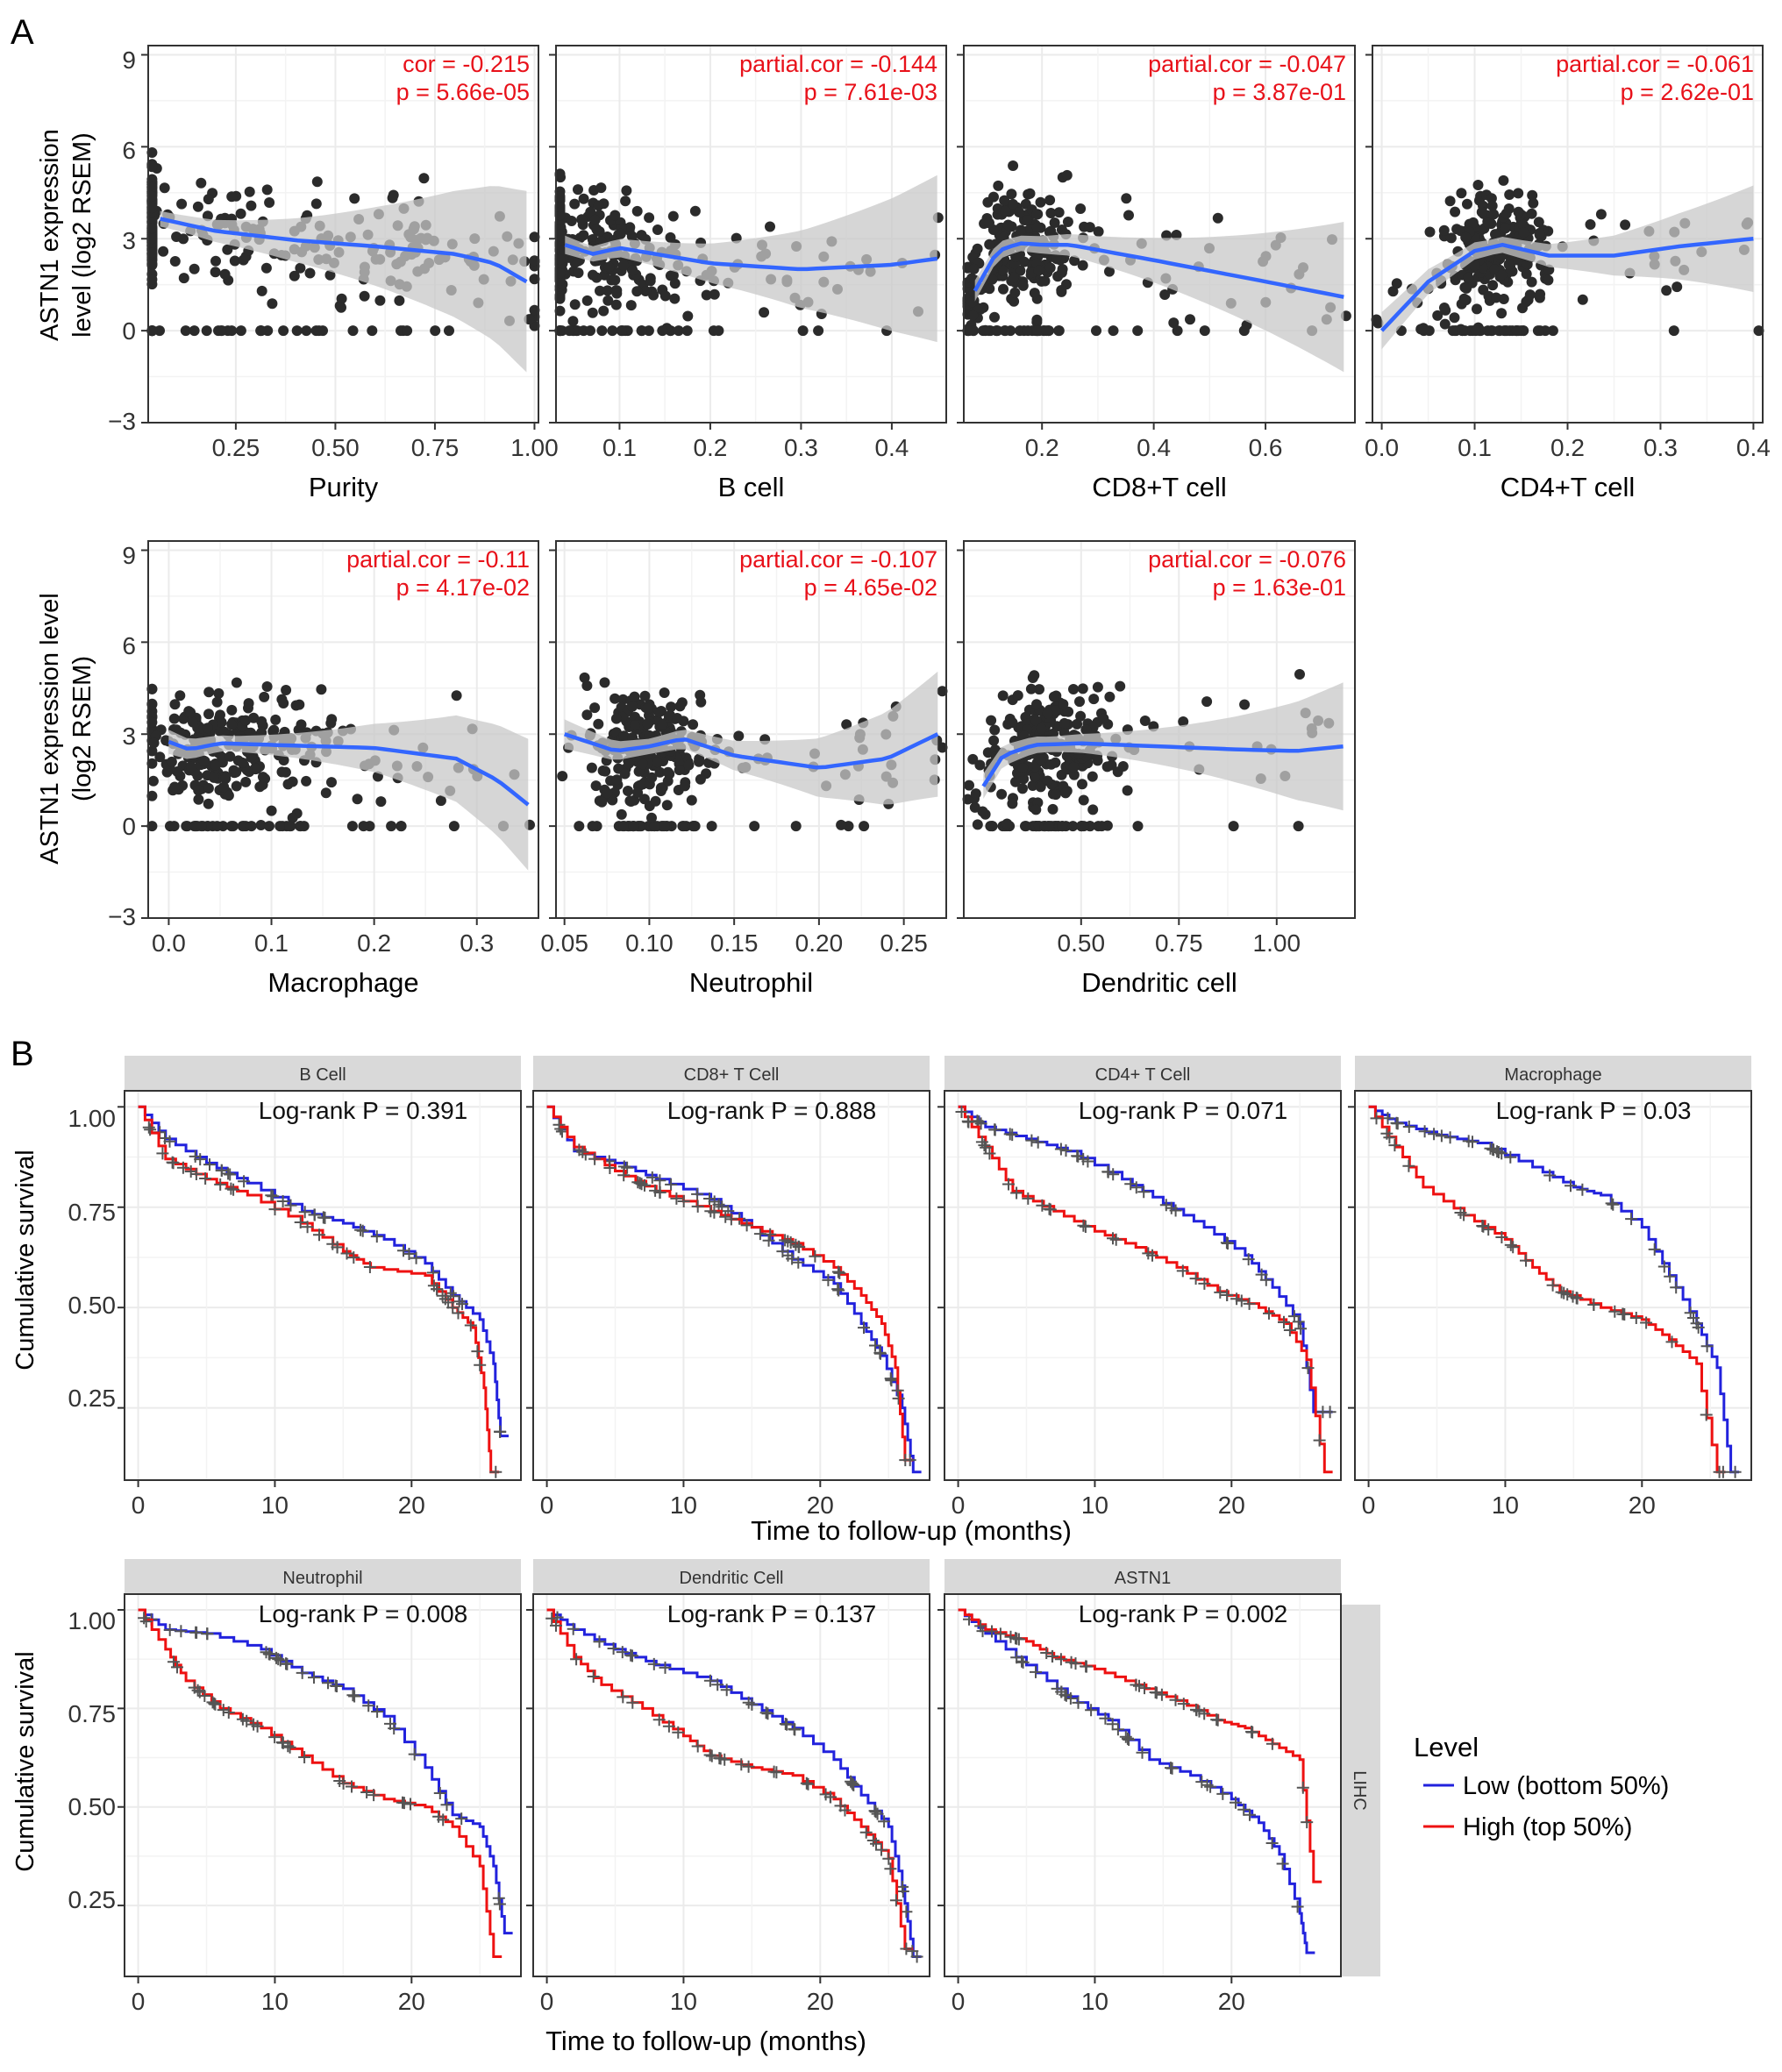 This screenshot has width=1782, height=2072. Describe the element at coordinates (92, 1212) in the screenshot. I see `ytick: 0.75` at that location.